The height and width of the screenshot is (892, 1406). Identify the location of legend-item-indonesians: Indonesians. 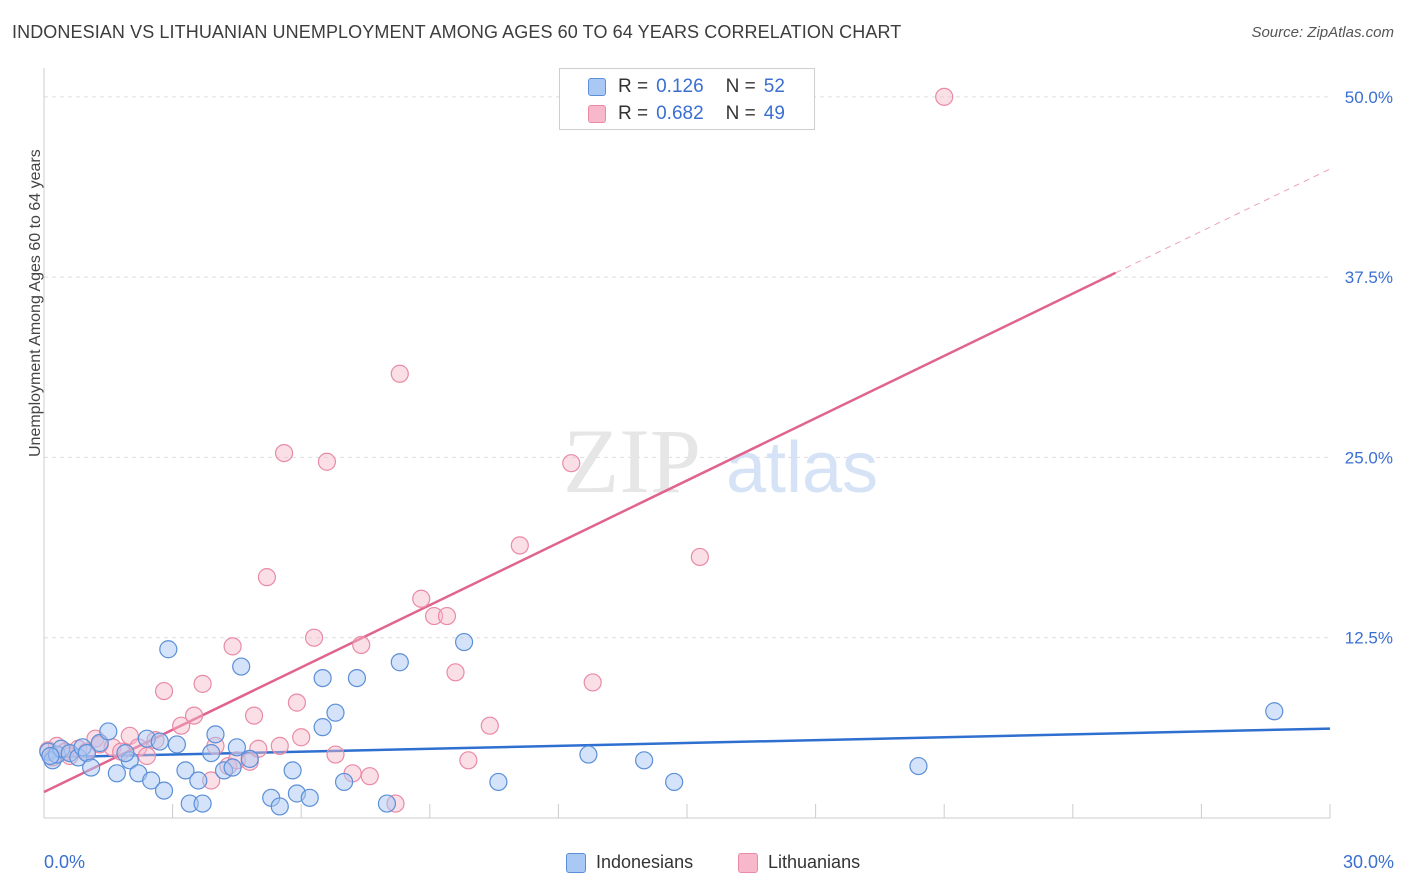
(629, 862).